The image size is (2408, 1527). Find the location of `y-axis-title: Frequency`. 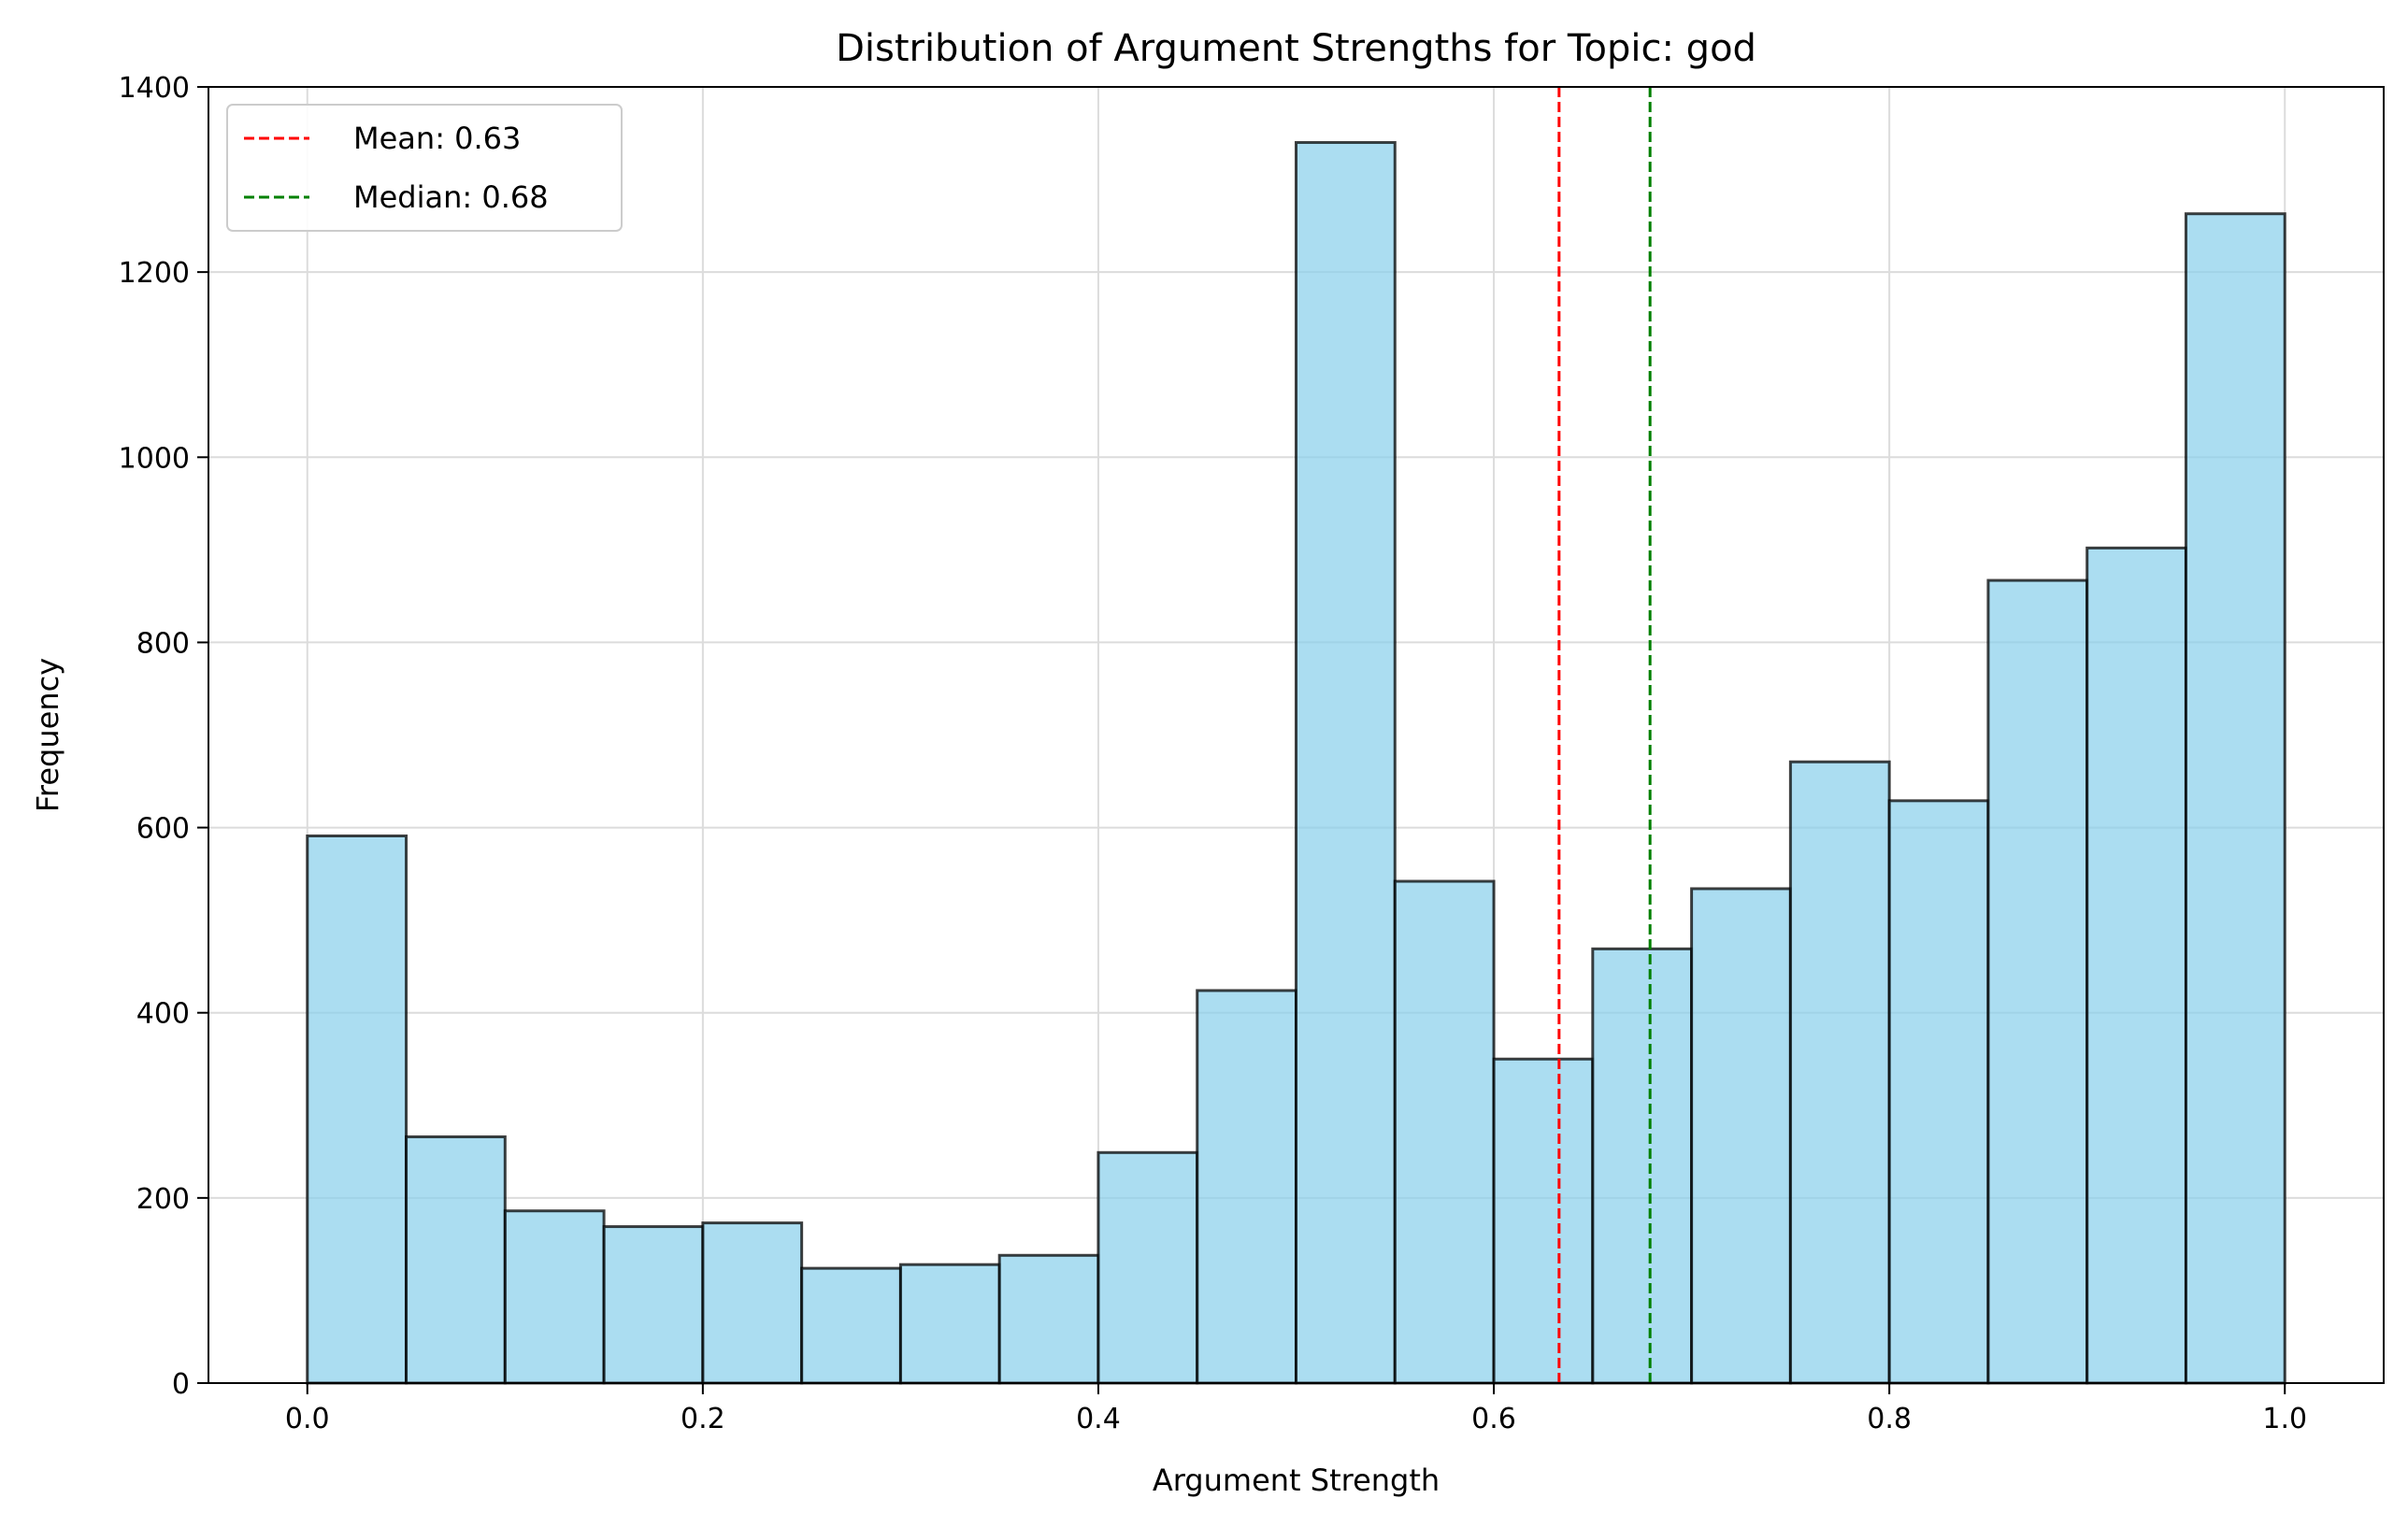

y-axis-title: Frequency is located at coordinates (47, 735).